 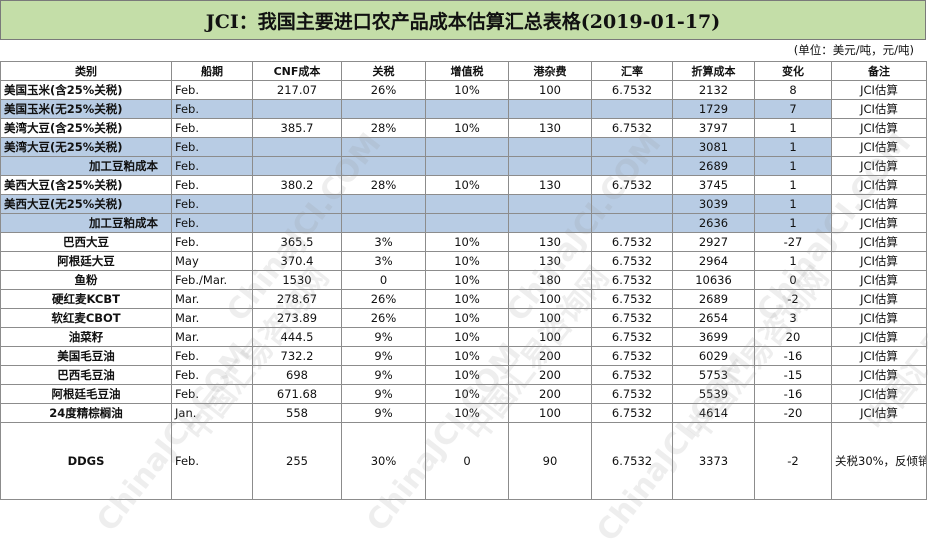 I want to click on port-fee-cell: 90, so click(x=550, y=461).